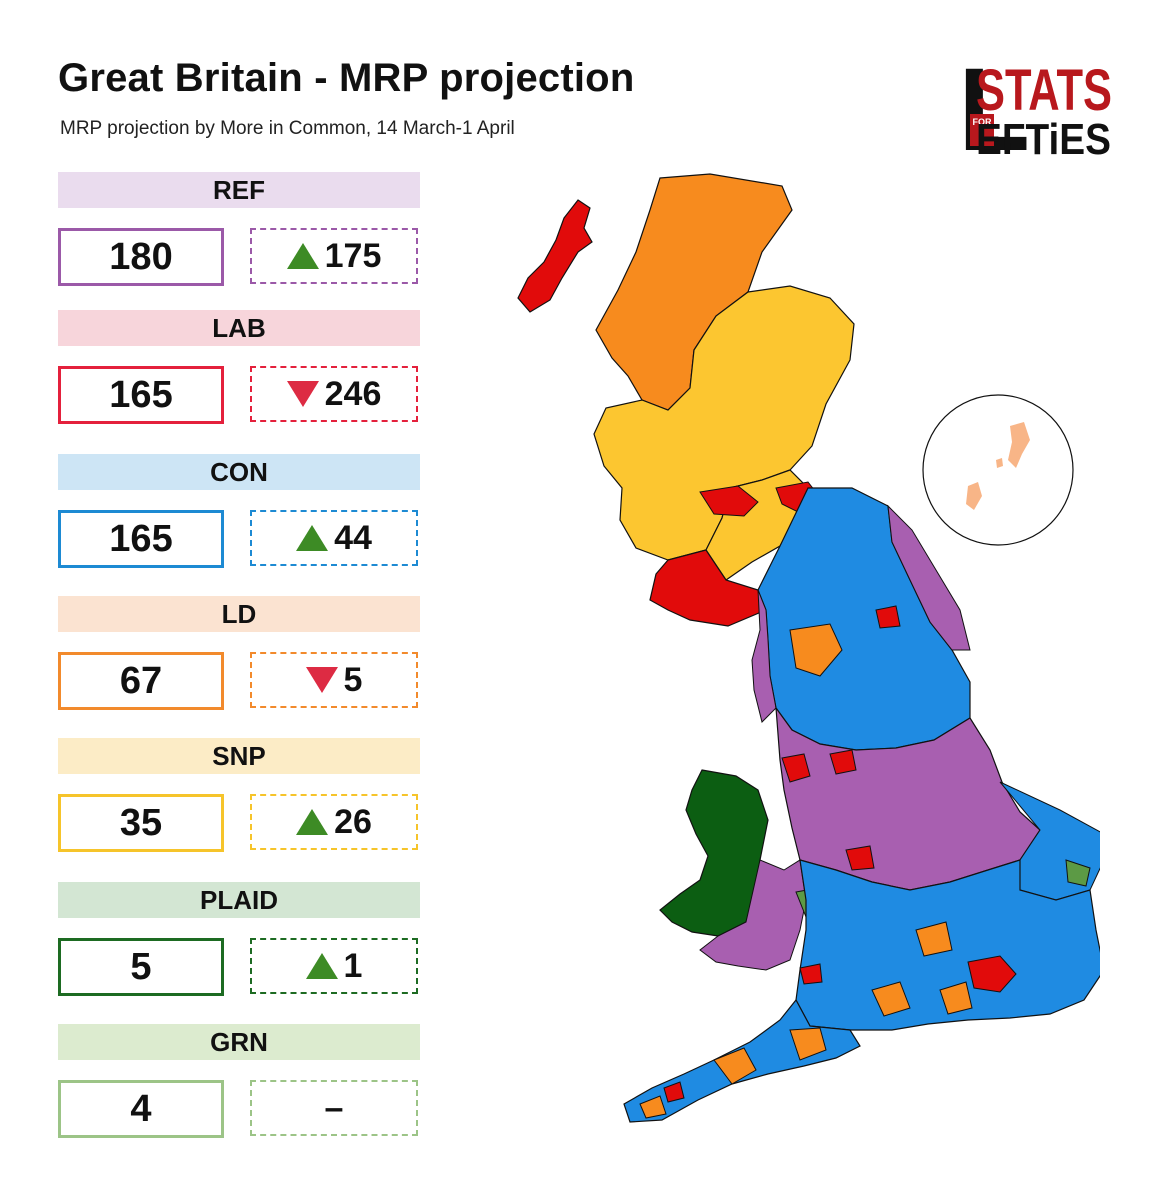 The width and height of the screenshot is (1165, 1200). I want to click on map-region-wales, so click(714, 853).